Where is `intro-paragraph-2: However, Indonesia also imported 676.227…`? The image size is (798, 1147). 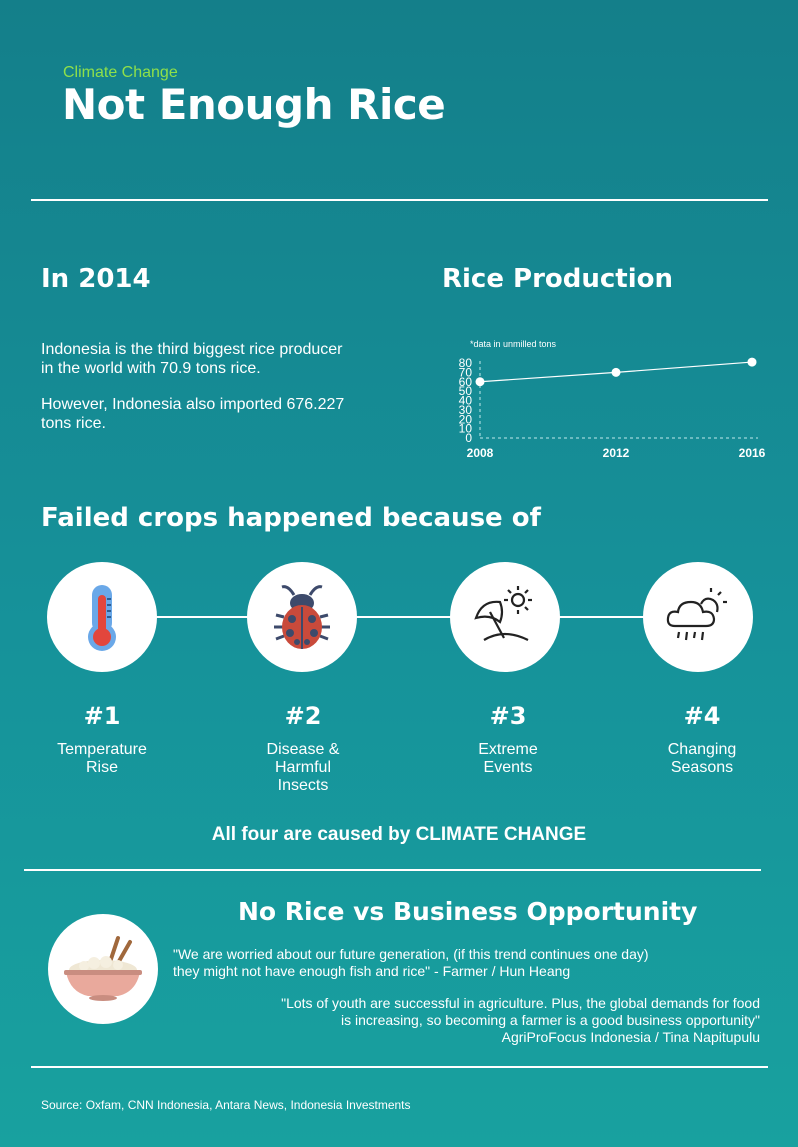 intro-paragraph-2: However, Indonesia also imported 676.227… is located at coordinates (221, 414).